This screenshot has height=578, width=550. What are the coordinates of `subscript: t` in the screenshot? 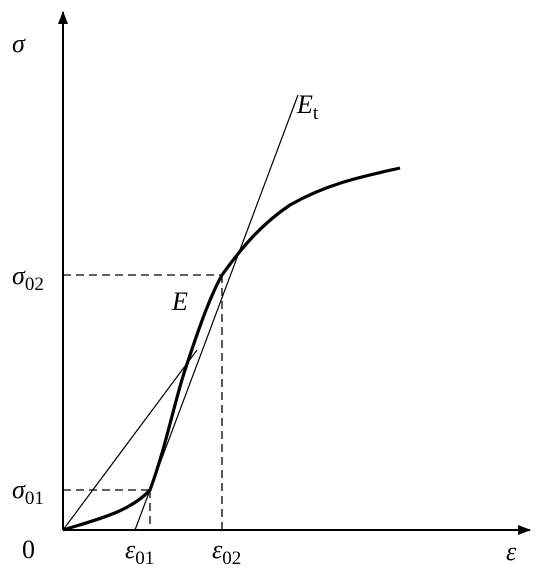 It's located at (316, 113).